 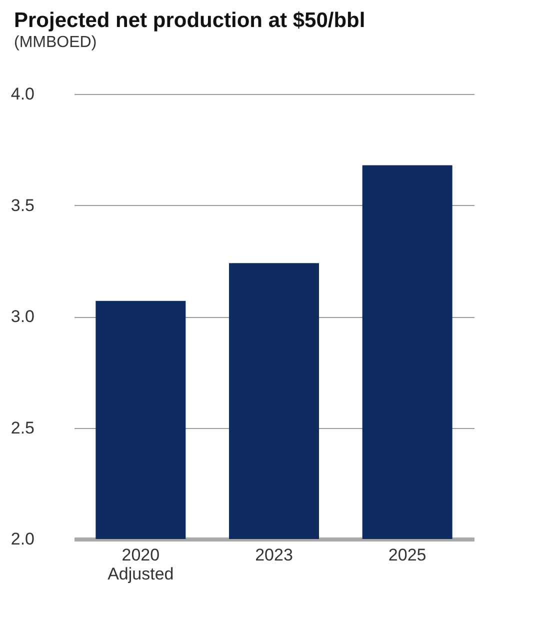 I want to click on chart-subtitle: (MMBOED), so click(x=55, y=42).